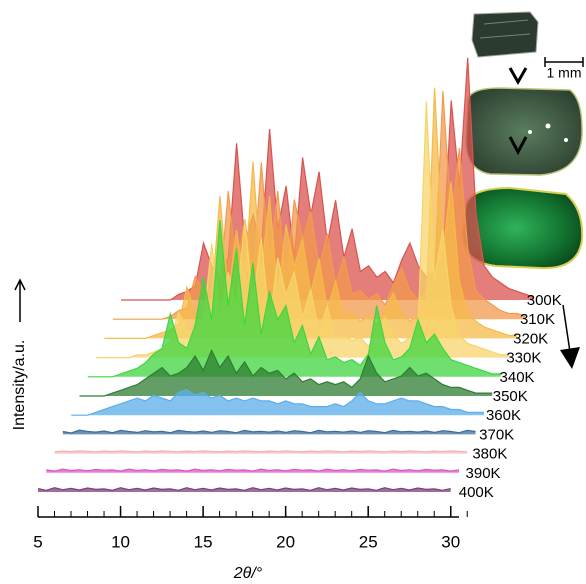  Describe the element at coordinates (450, 541) in the screenshot. I see `x-tick-label: 30` at that location.